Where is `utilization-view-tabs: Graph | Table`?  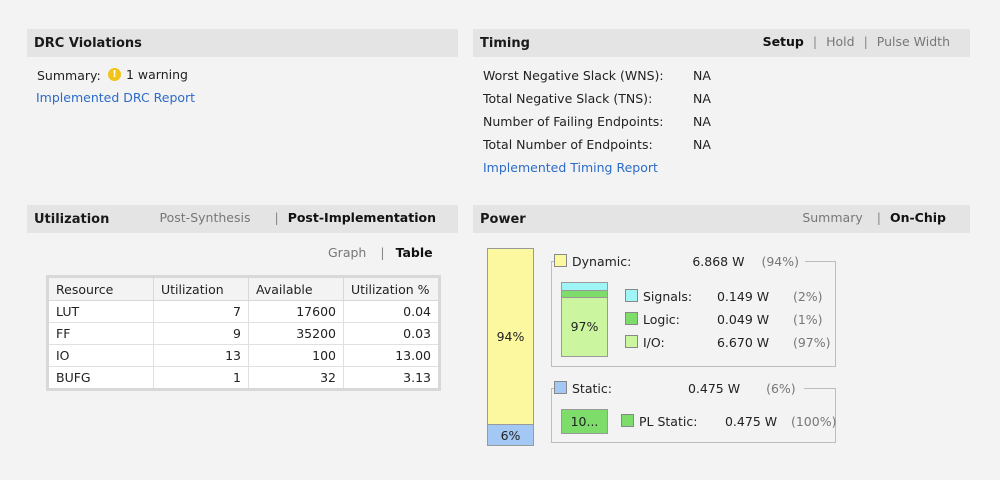 utilization-view-tabs: Graph | Table is located at coordinates (380, 252).